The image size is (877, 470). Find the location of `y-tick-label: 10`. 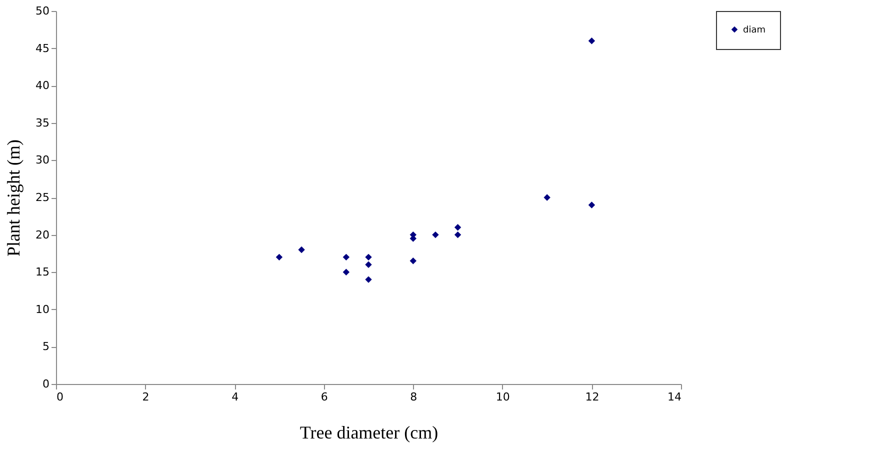

y-tick-label: 10 is located at coordinates (43, 309).